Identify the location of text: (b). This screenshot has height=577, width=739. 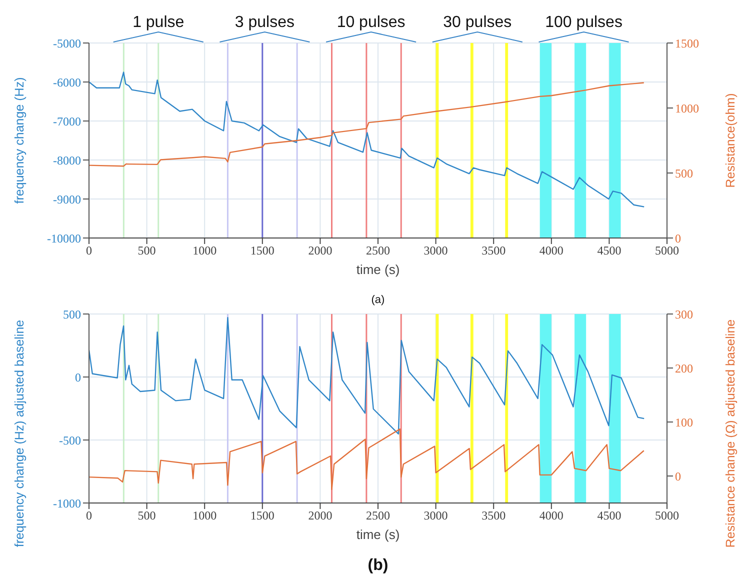
(378, 566).